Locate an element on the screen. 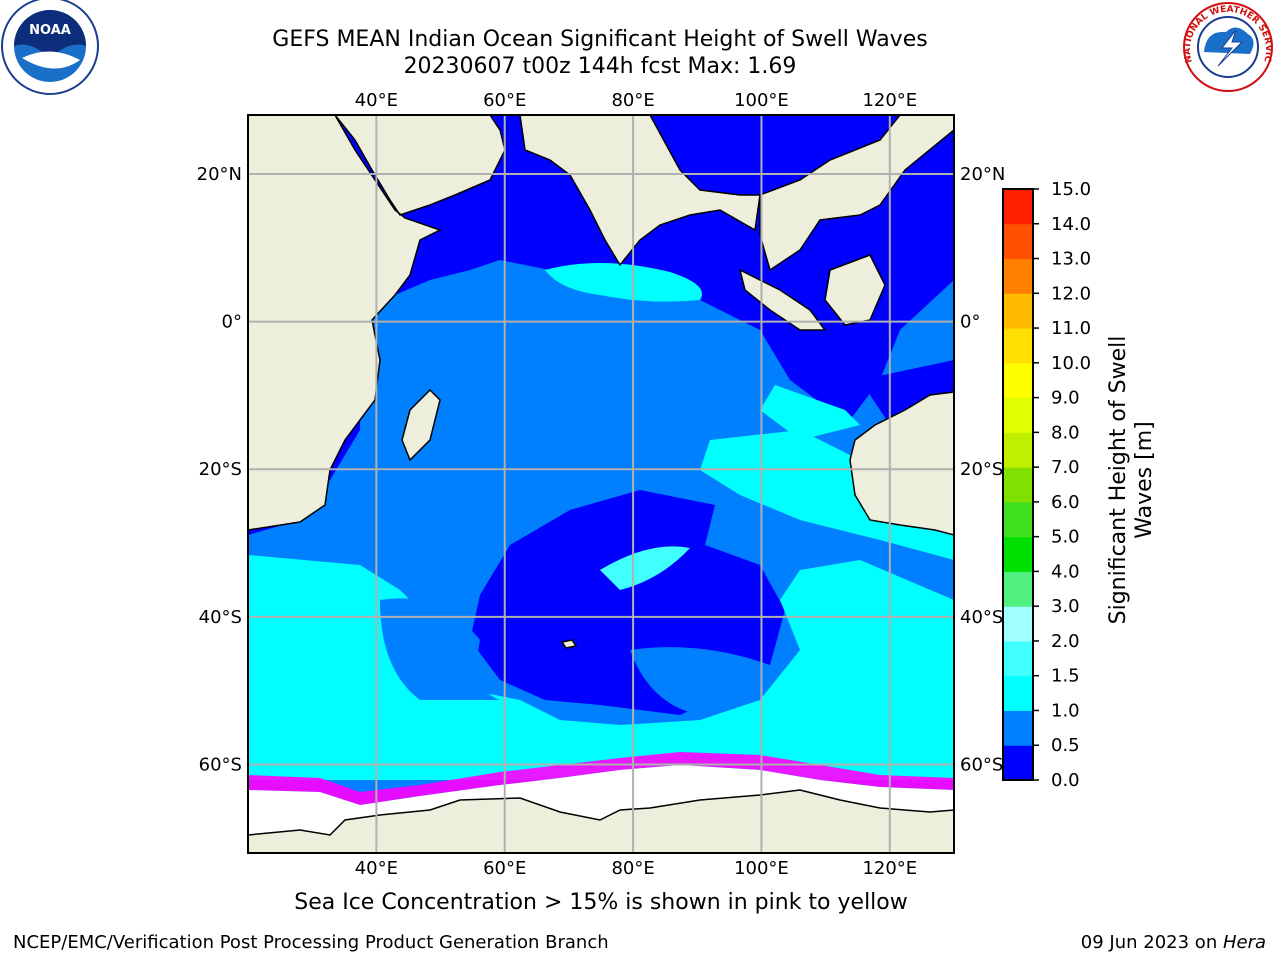  colorbar-tick-label: 0.0 is located at coordinates (1065, 780).